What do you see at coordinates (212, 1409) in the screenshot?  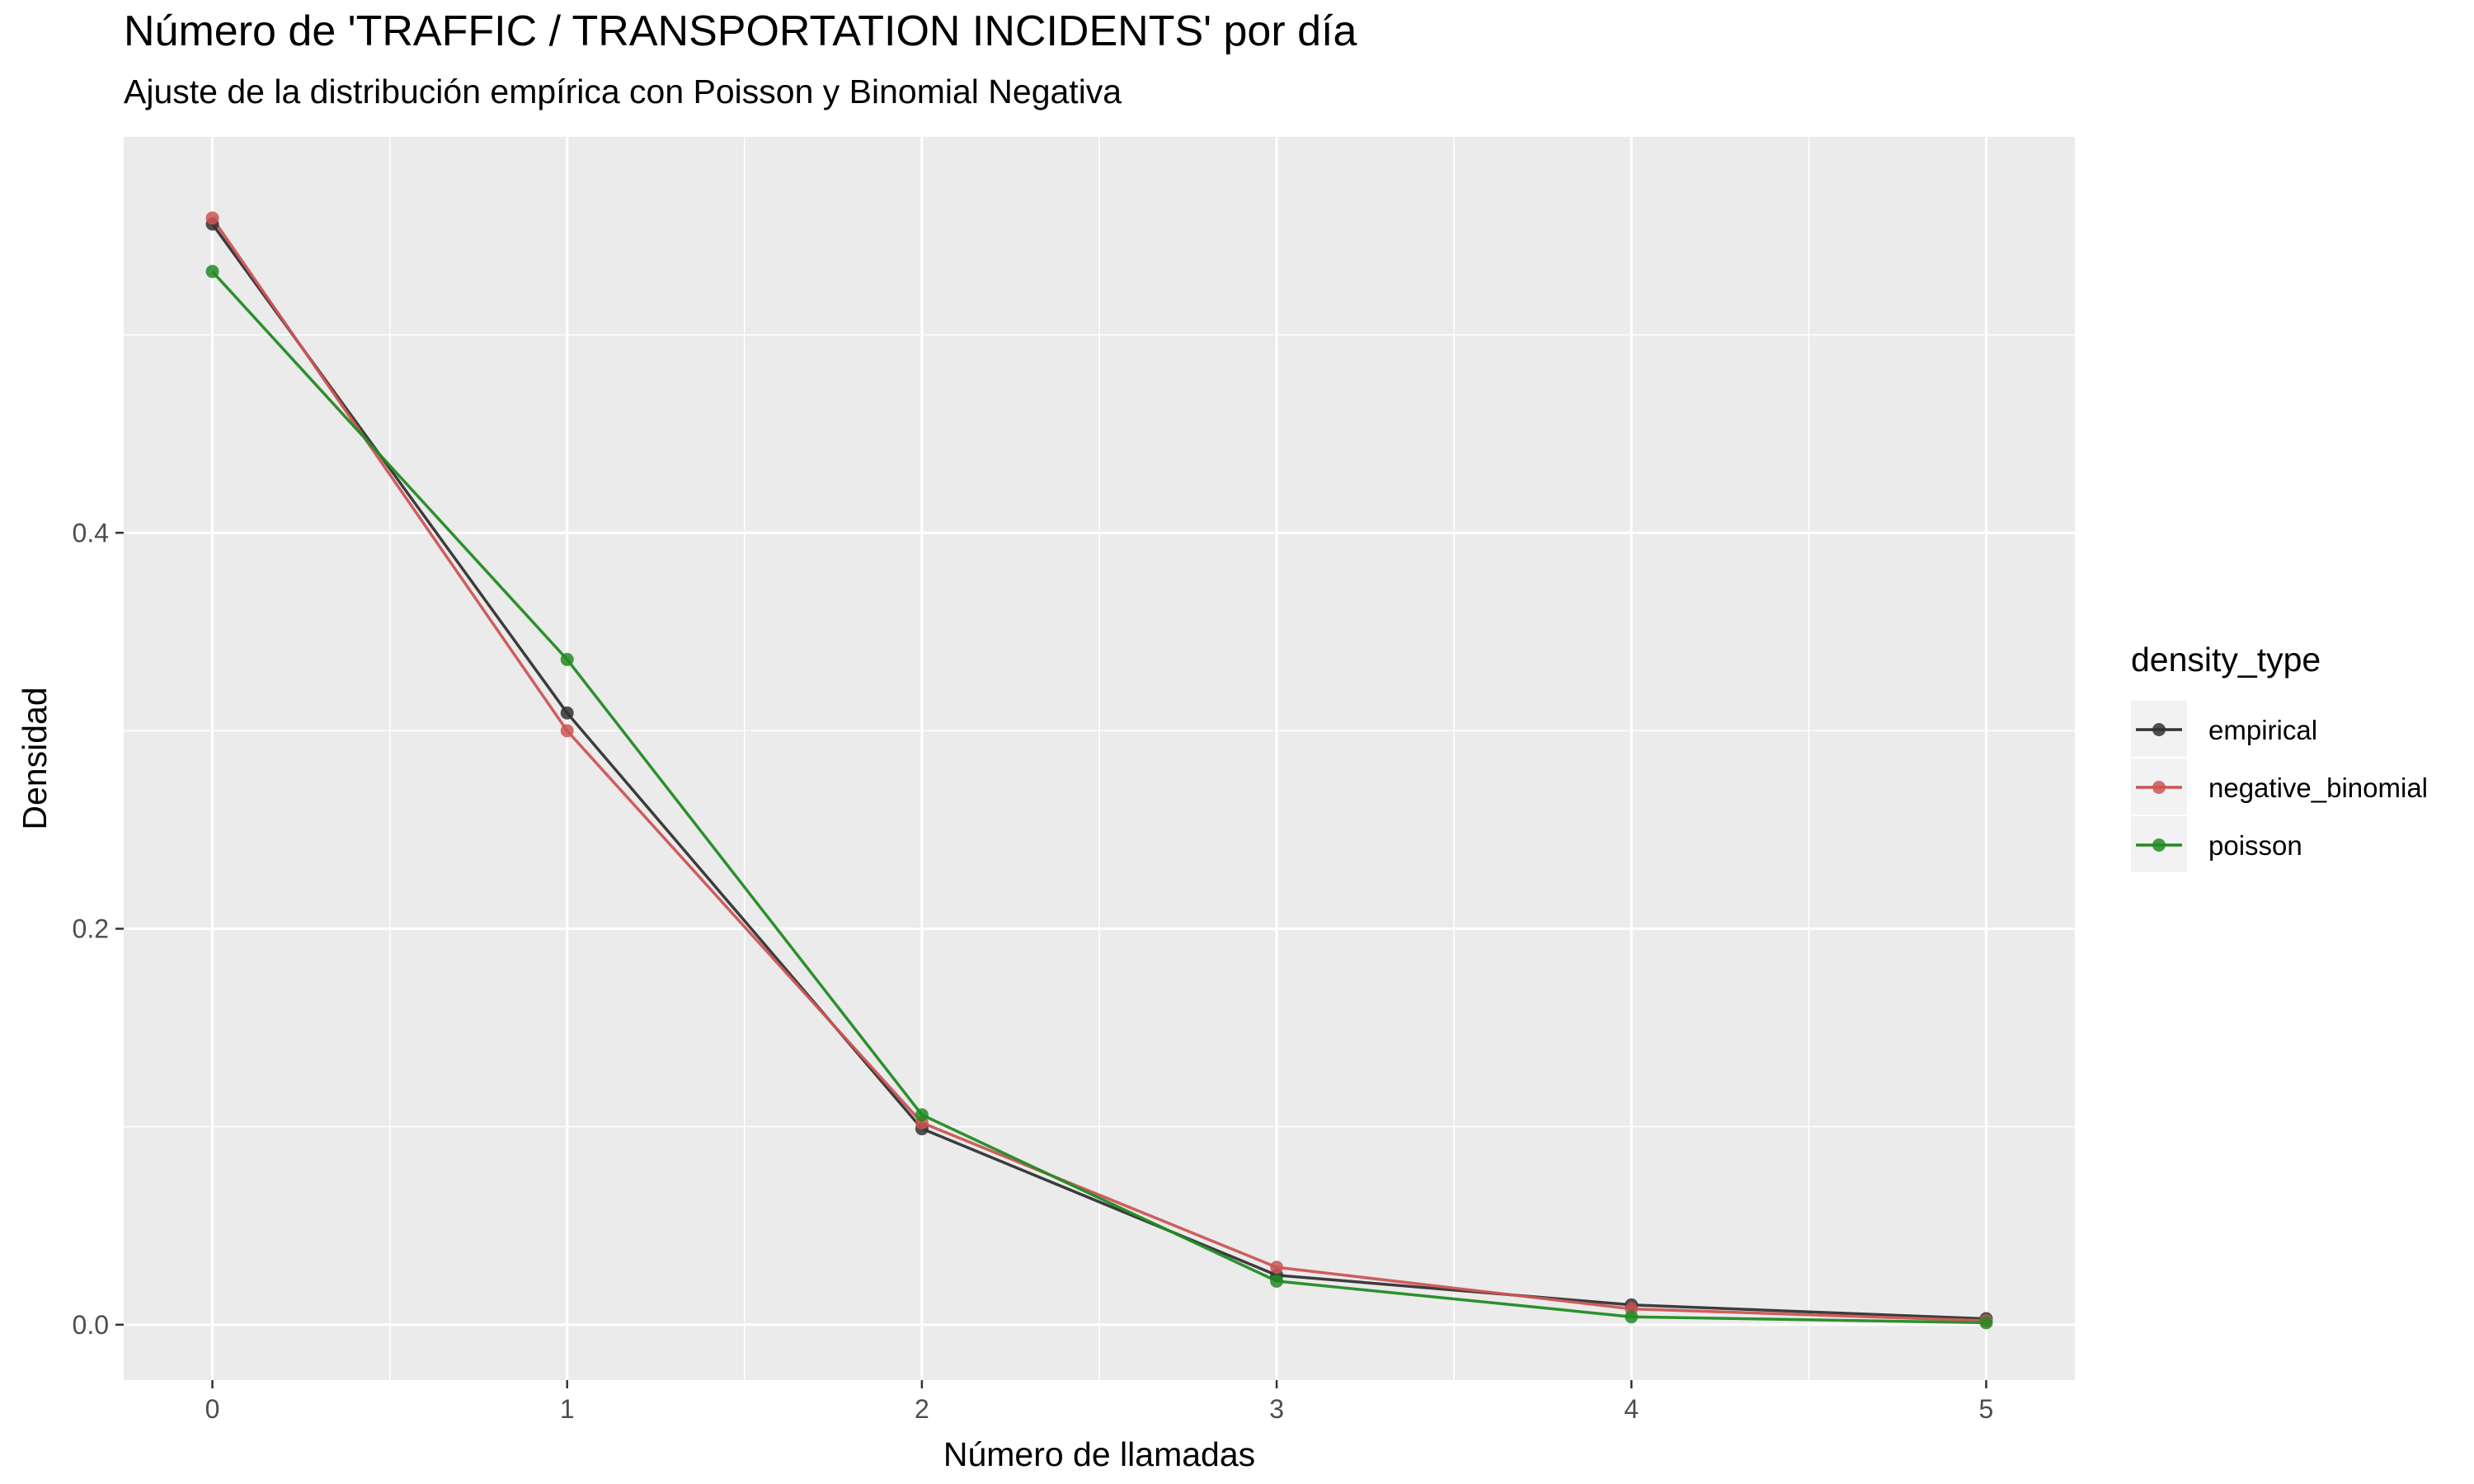 I see `x-tick-label: 0` at bounding box center [212, 1409].